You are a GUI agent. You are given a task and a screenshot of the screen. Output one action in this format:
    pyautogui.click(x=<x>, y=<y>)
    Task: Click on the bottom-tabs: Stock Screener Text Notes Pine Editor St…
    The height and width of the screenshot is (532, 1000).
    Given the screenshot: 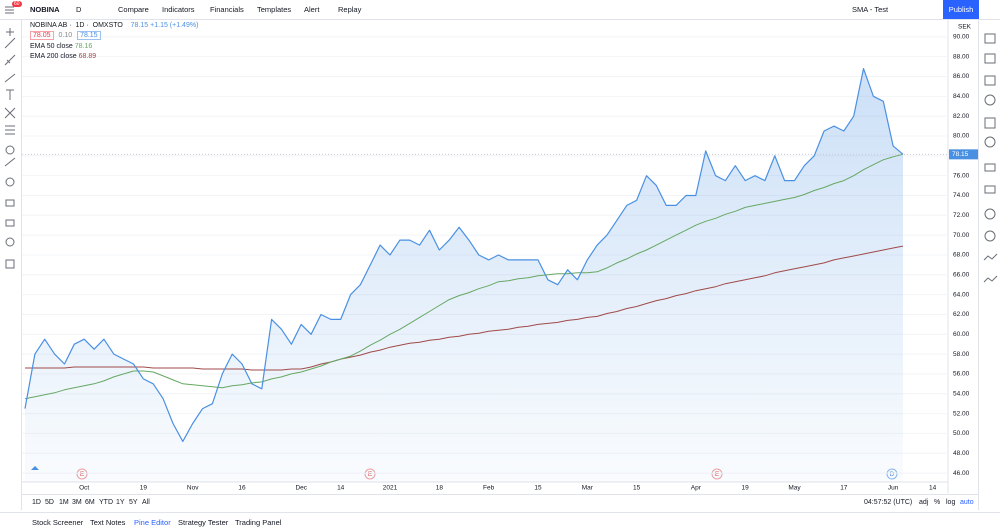 What is the action you would take?
    pyautogui.click(x=500, y=522)
    